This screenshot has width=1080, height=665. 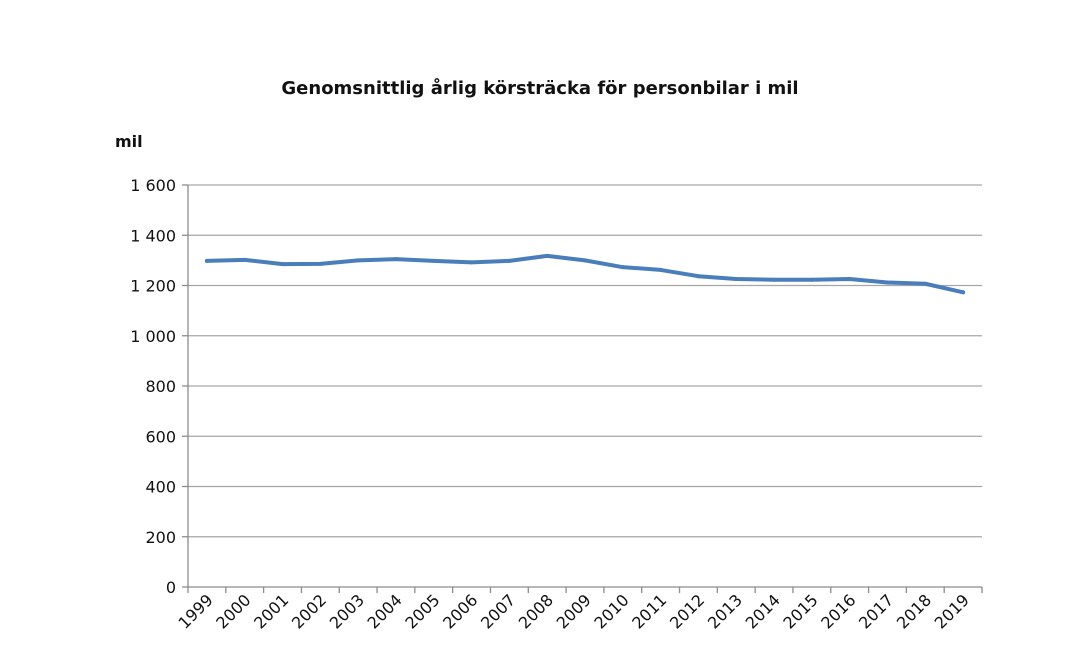 I want to click on data-point-2014, so click(x=774, y=279).